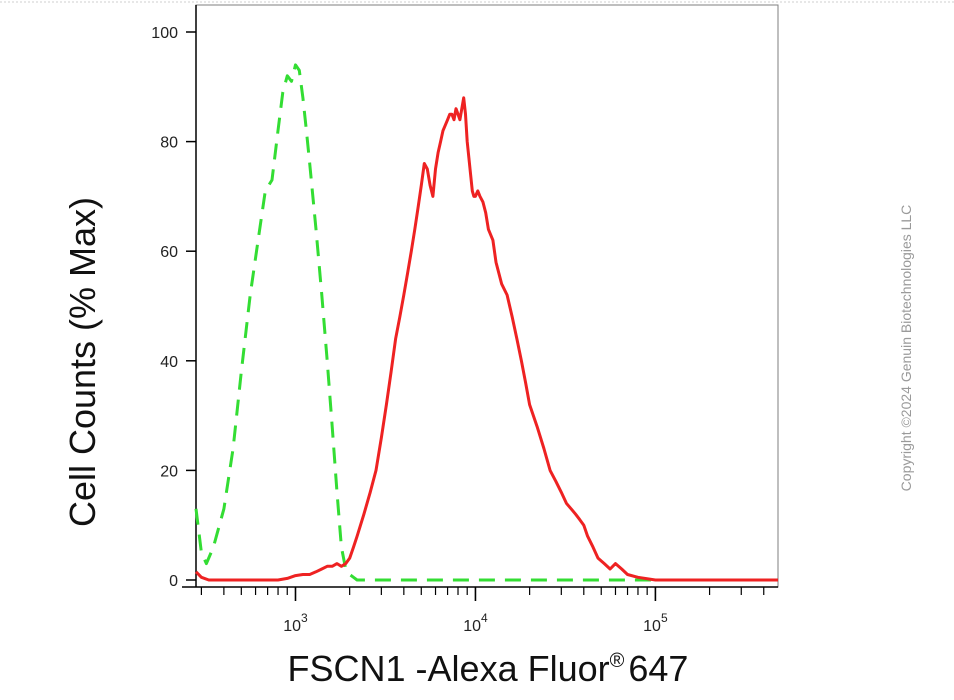 The width and height of the screenshot is (954, 700). Describe the element at coordinates (169, 471) in the screenshot. I see `y-tick-label: 20` at that location.